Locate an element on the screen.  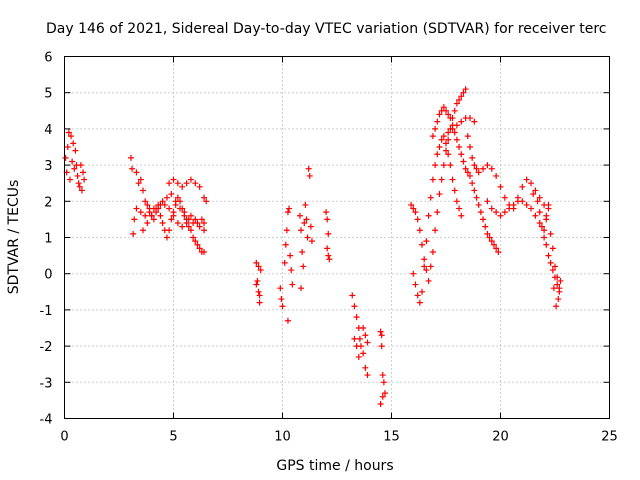
y-tick-label: -4 is located at coordinates (46, 420).